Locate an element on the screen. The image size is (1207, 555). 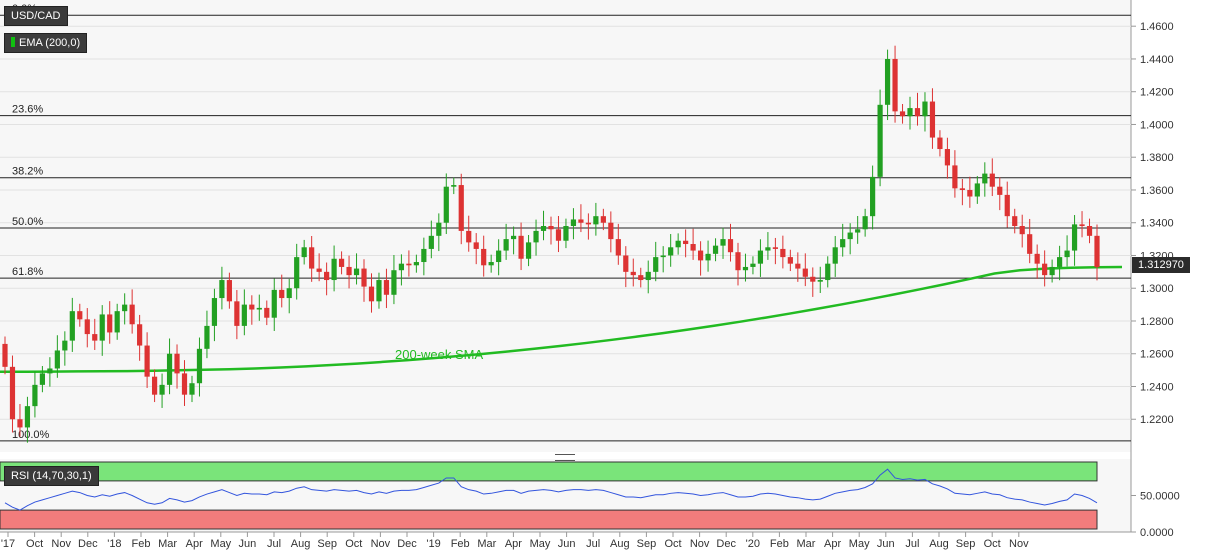
rsi-overbought-zone is located at coordinates (549, 471).